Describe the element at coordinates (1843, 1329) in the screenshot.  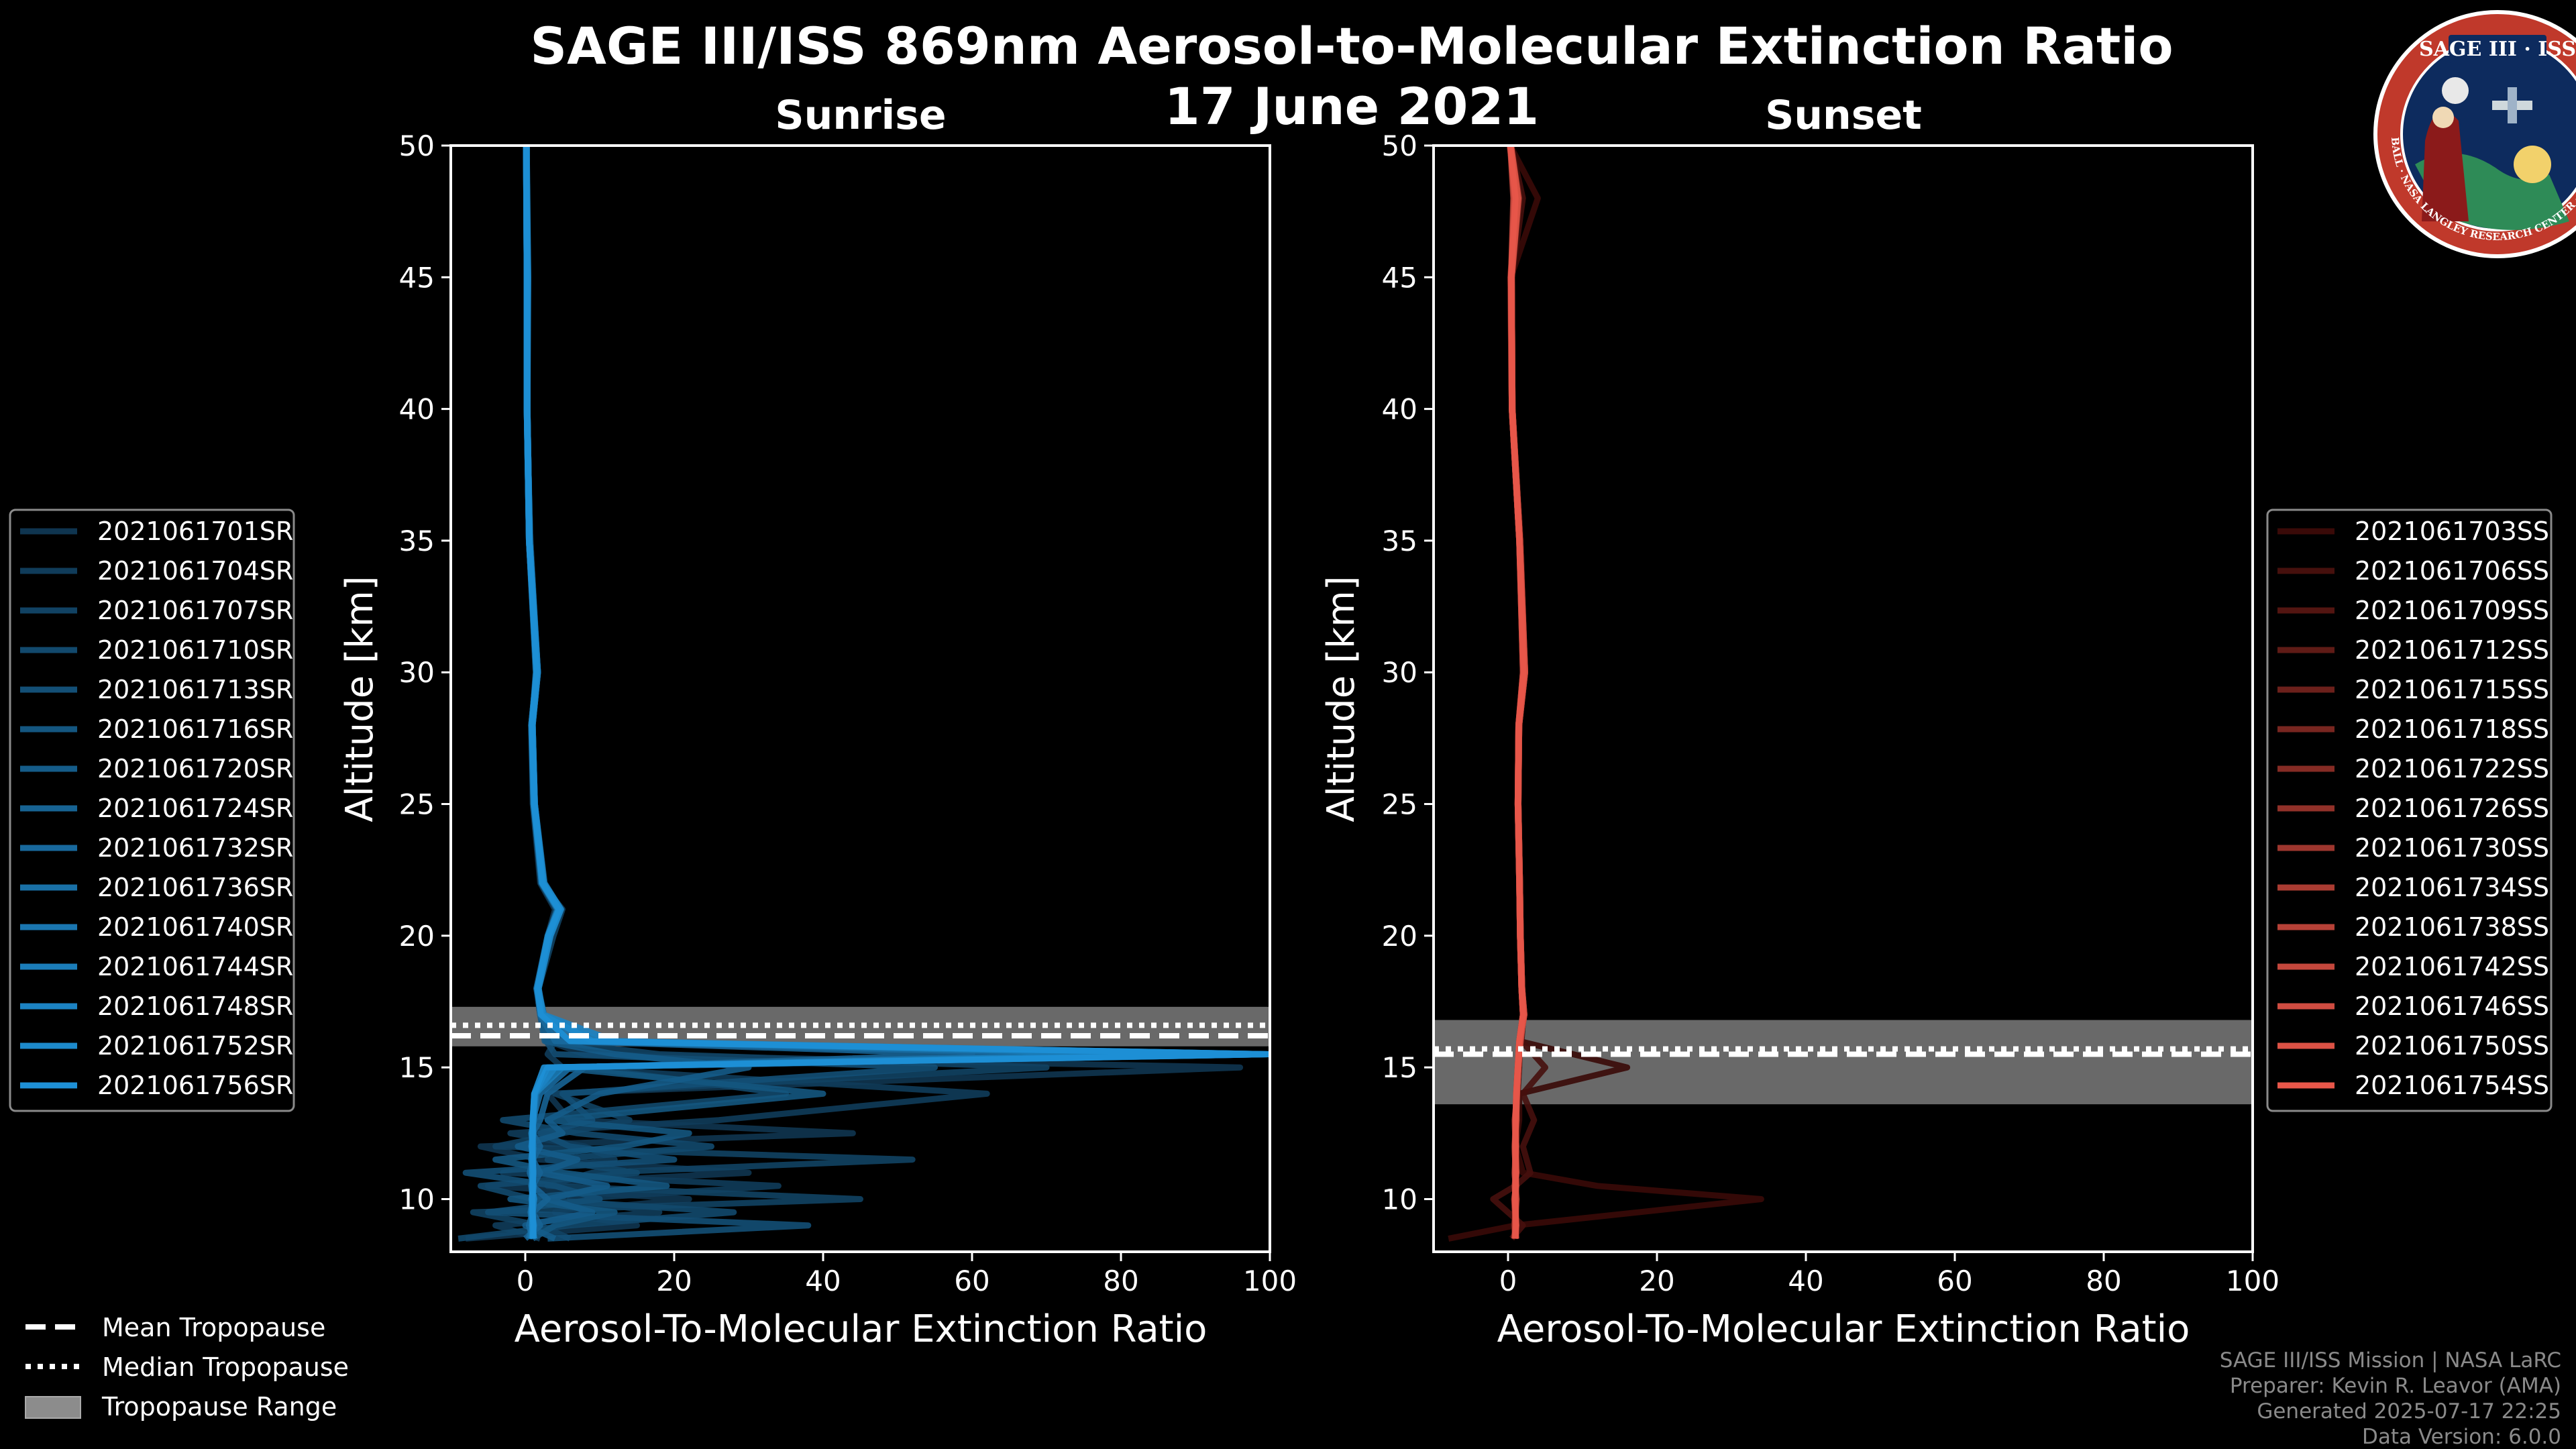
I see `sunset-x-axis-label: Aerosol-To-Molecular Extinction Ratio` at that location.